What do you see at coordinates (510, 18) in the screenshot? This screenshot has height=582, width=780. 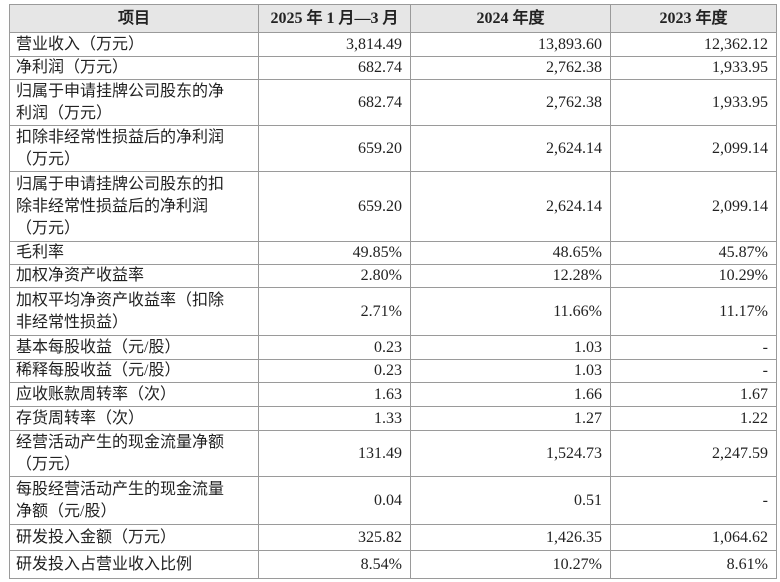 I see `header-cell: 2024 年度` at bounding box center [510, 18].